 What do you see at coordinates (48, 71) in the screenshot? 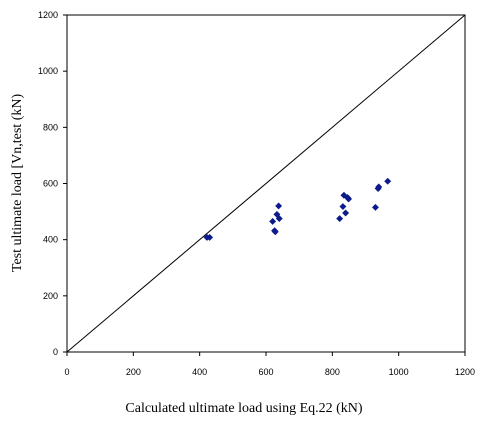
I see `y-tick-label: 1000` at bounding box center [48, 71].